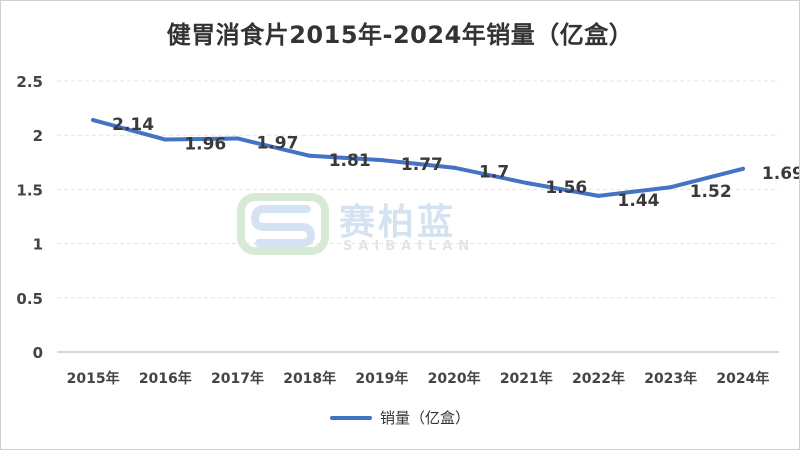 This screenshot has height=450, width=800. Describe the element at coordinates (29, 299) in the screenshot. I see `y-tick-label: 0.5` at that location.